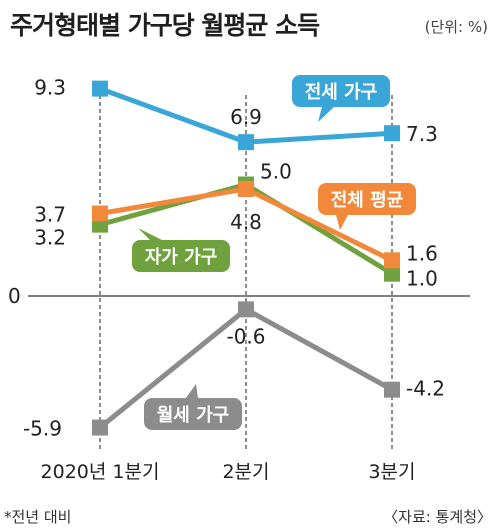 This screenshot has width=500, height=531. I want to click on value-label-1-0: 3.2, so click(50, 238).